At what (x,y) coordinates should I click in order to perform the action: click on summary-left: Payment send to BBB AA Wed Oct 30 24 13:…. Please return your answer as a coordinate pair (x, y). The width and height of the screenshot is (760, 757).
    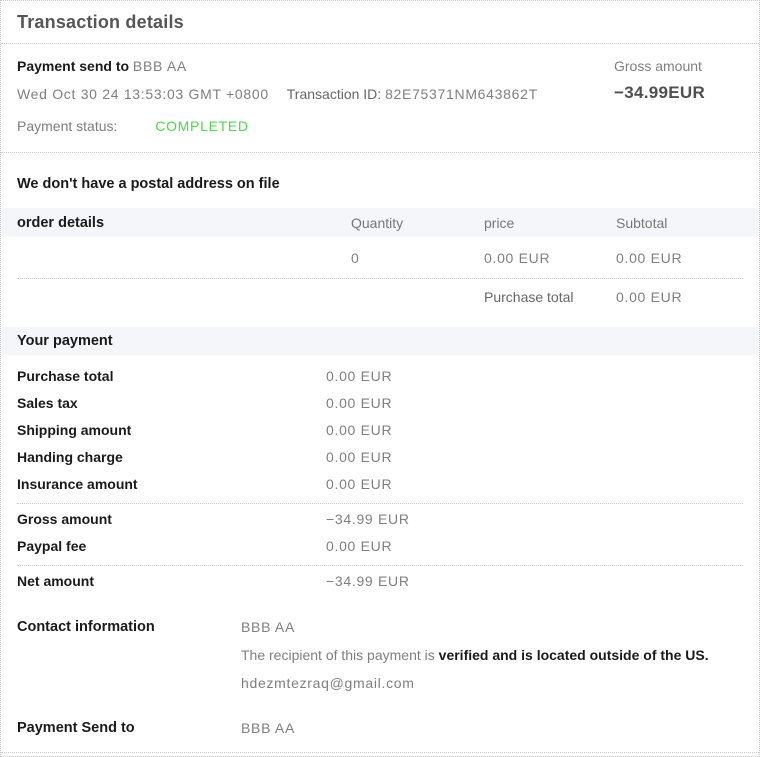
    Looking at the image, I should click on (315, 105).